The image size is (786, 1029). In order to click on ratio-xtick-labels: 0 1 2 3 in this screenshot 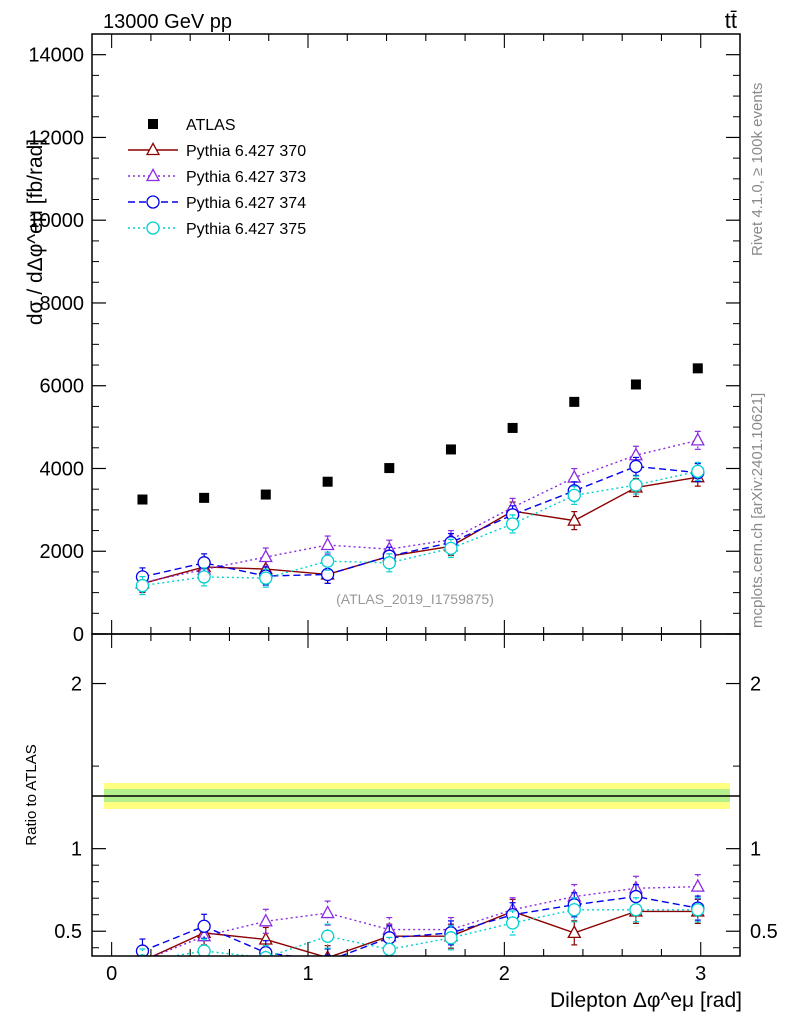, I will do `click(406, 974)`.